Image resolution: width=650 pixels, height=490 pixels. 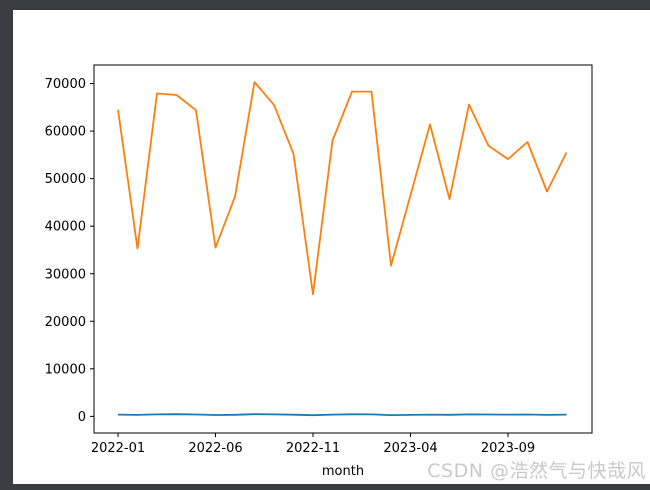 What do you see at coordinates (69, 251) in the screenshot?
I see `y-axis: 0 10000 20000 30000 40000 50000 60000 70000` at bounding box center [69, 251].